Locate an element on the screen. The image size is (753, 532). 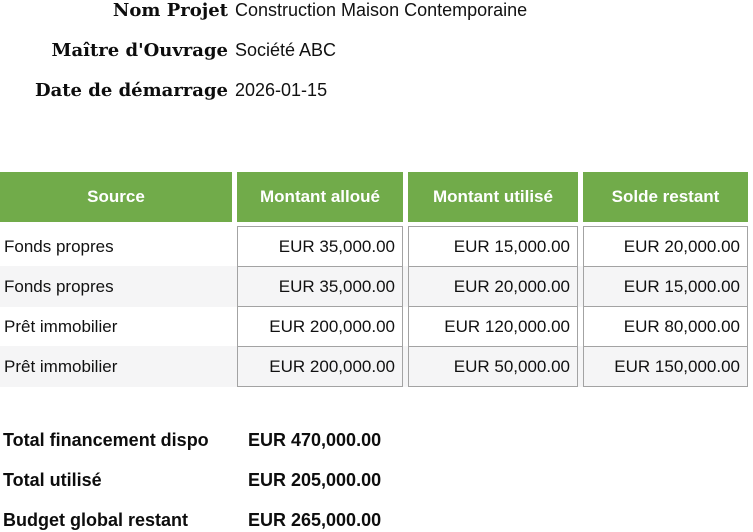
start-date-value: 2026-01-15 is located at coordinates (281, 90).